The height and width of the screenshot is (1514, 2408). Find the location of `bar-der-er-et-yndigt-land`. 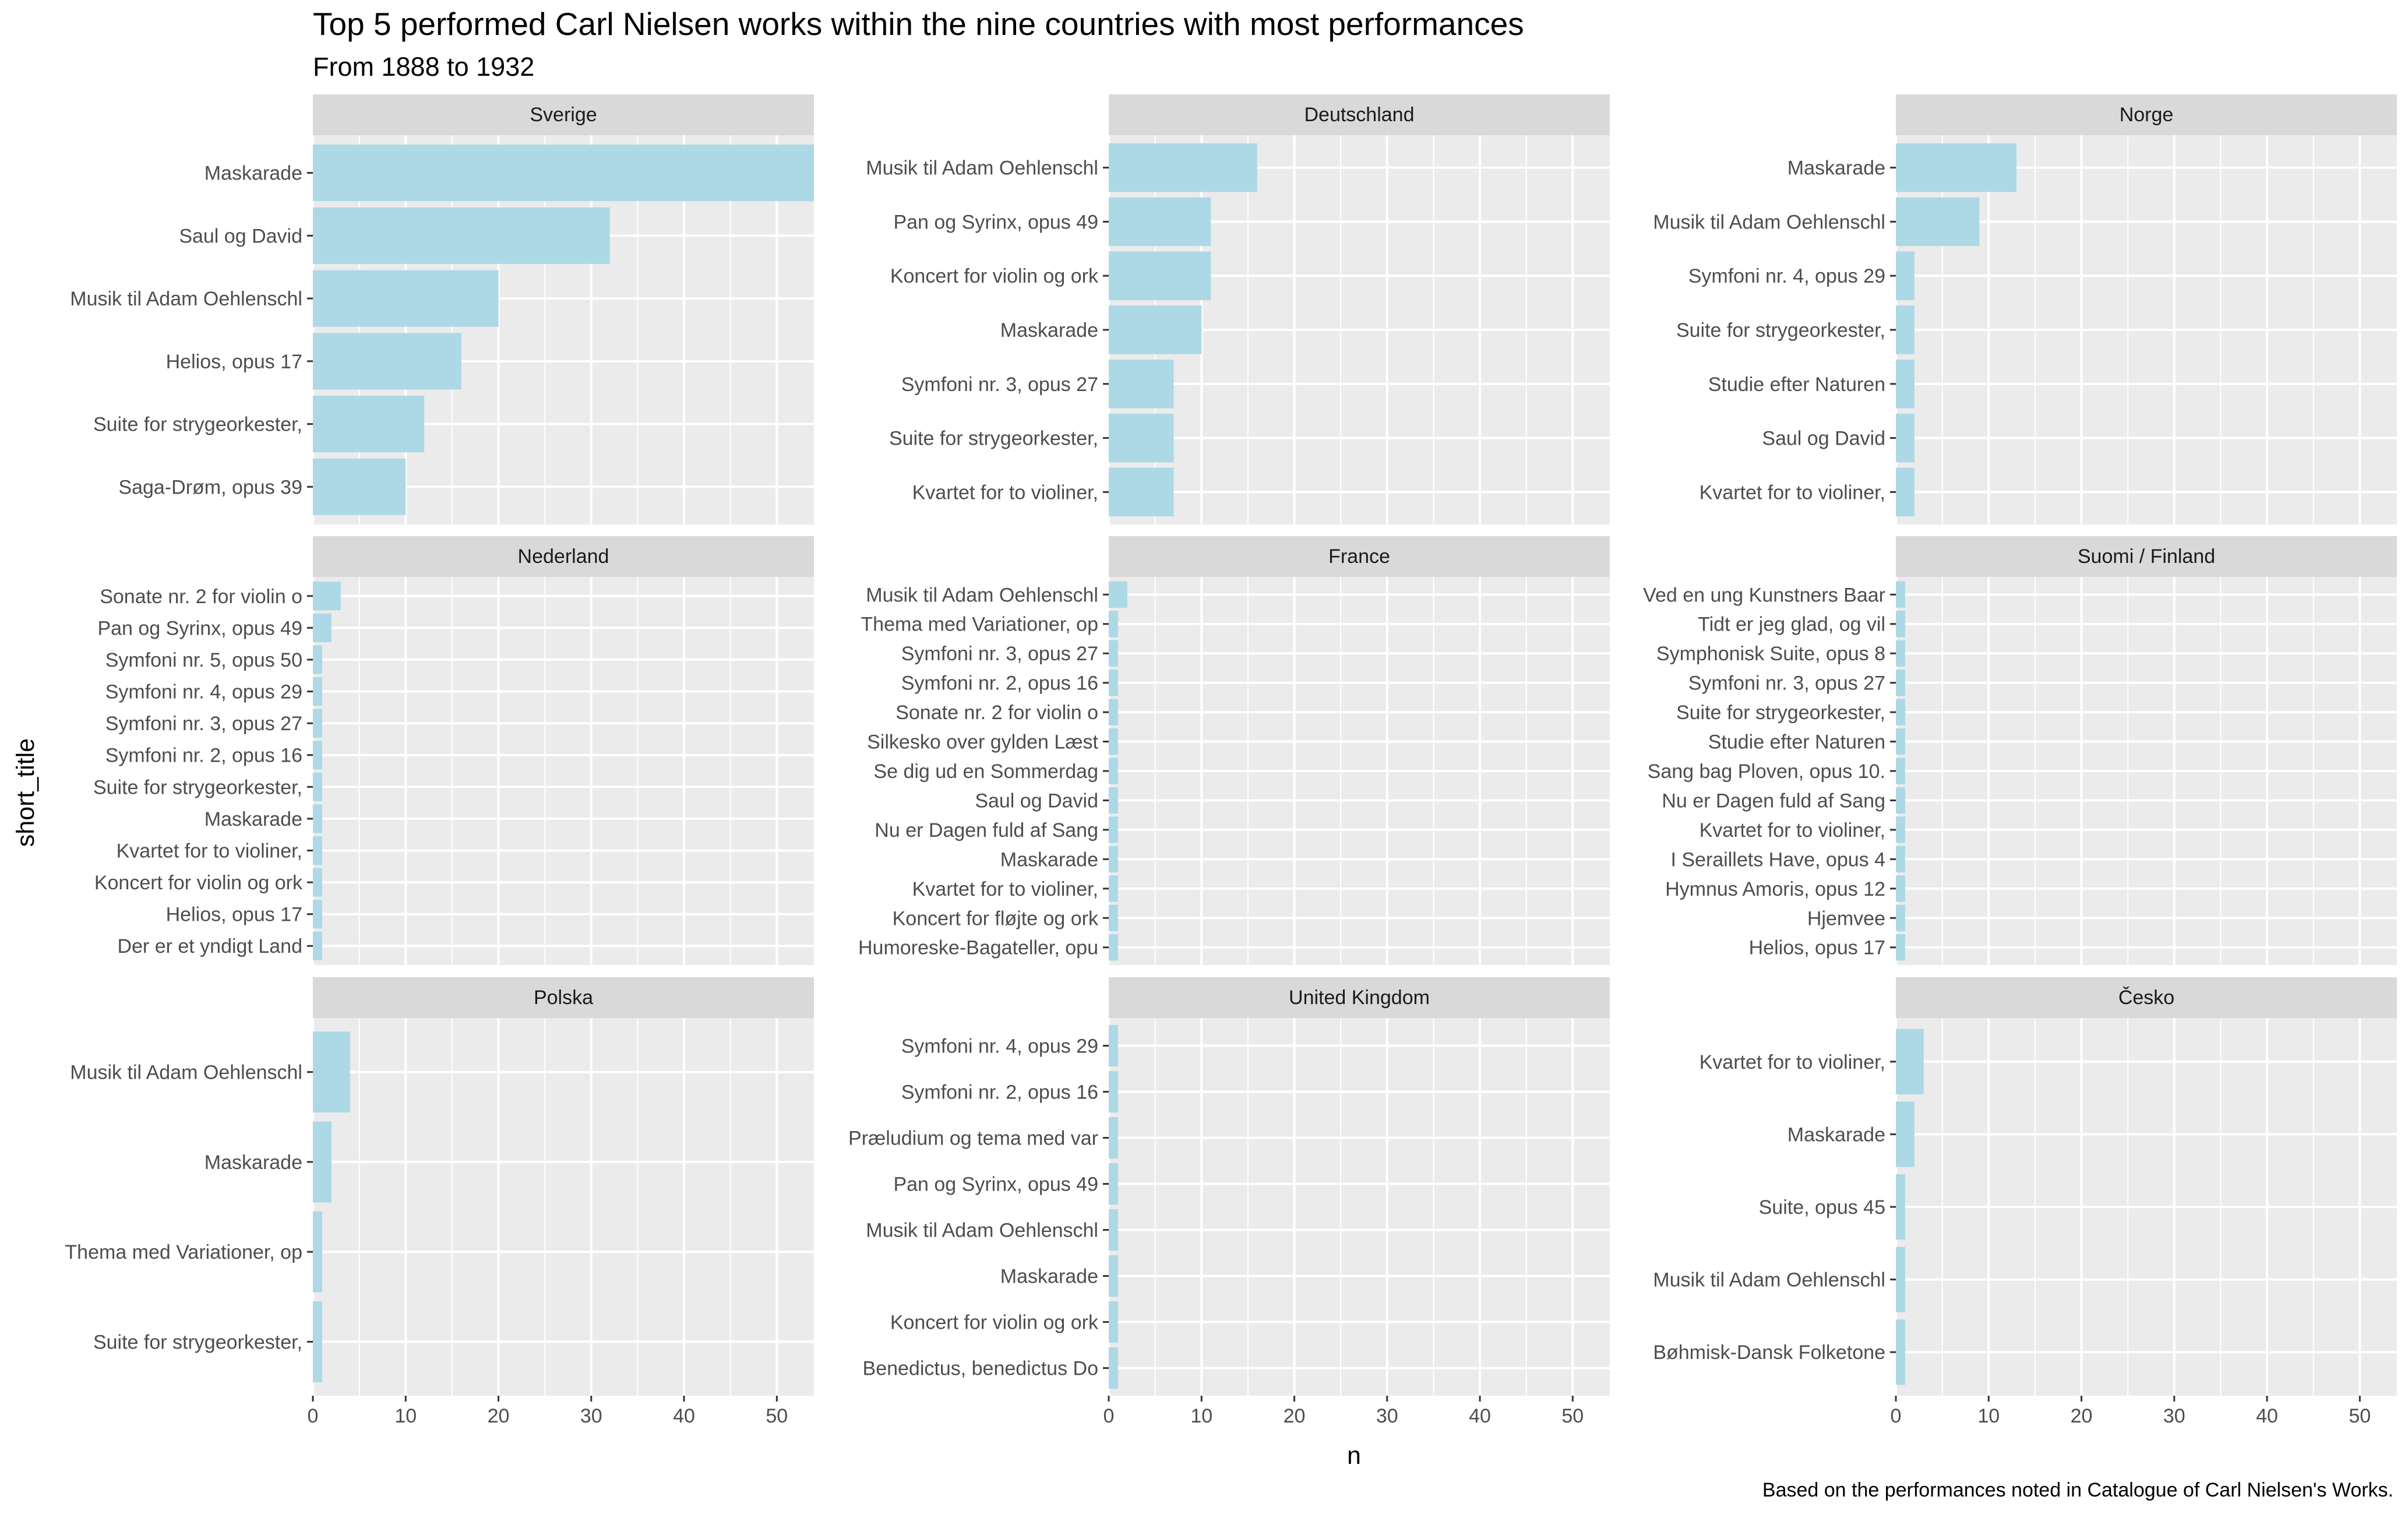

bar-der-er-et-yndigt-land is located at coordinates (317, 945).